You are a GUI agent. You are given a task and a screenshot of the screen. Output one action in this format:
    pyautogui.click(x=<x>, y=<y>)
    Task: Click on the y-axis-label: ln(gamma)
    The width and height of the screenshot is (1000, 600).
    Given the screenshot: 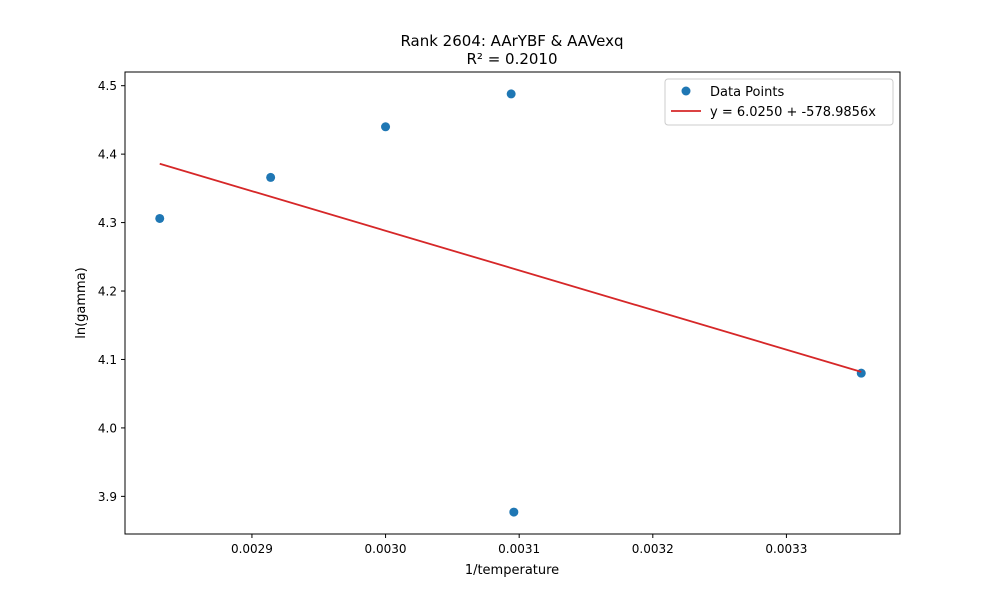 What is the action you would take?
    pyautogui.click(x=81, y=303)
    